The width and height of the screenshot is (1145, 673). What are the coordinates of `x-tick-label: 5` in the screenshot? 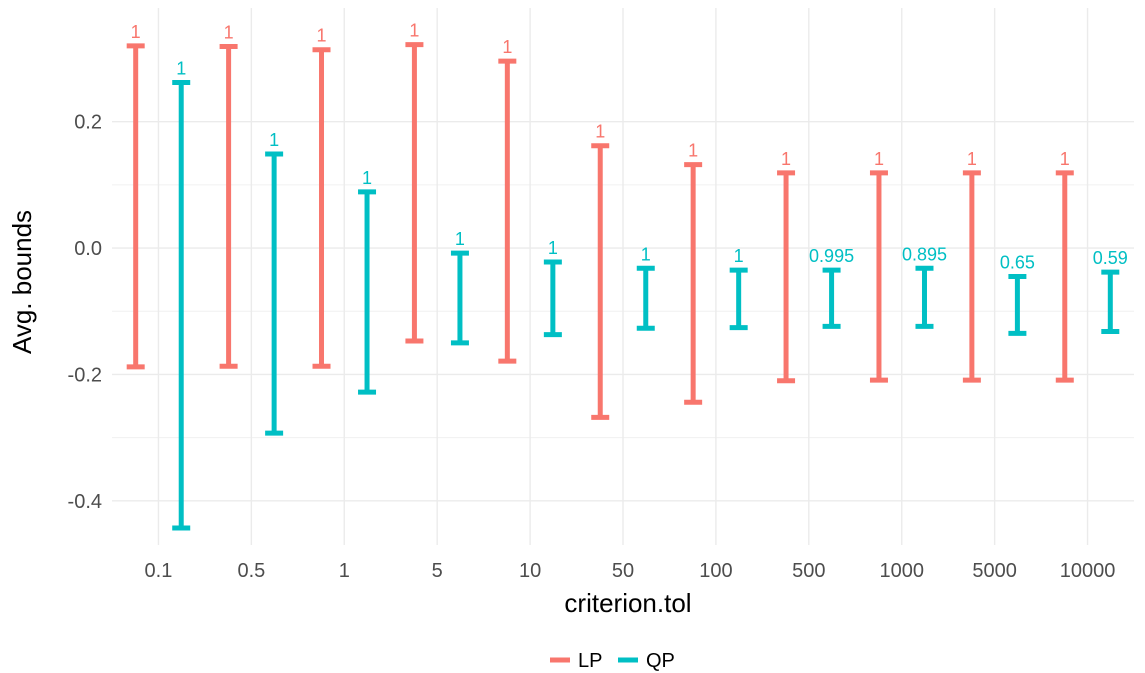 It's located at (437, 571).